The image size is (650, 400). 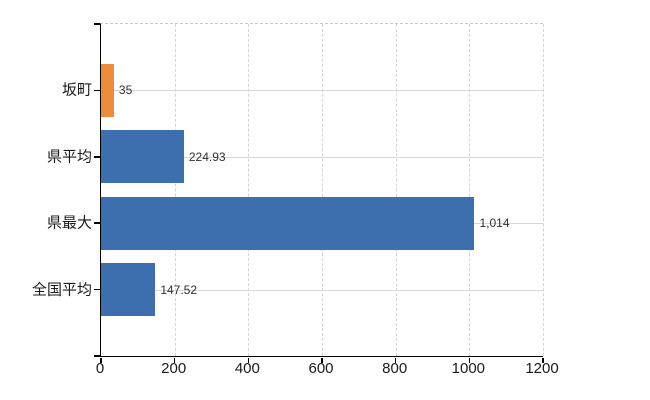 What do you see at coordinates (76, 90) in the screenshot?
I see `category-label: 坂町` at bounding box center [76, 90].